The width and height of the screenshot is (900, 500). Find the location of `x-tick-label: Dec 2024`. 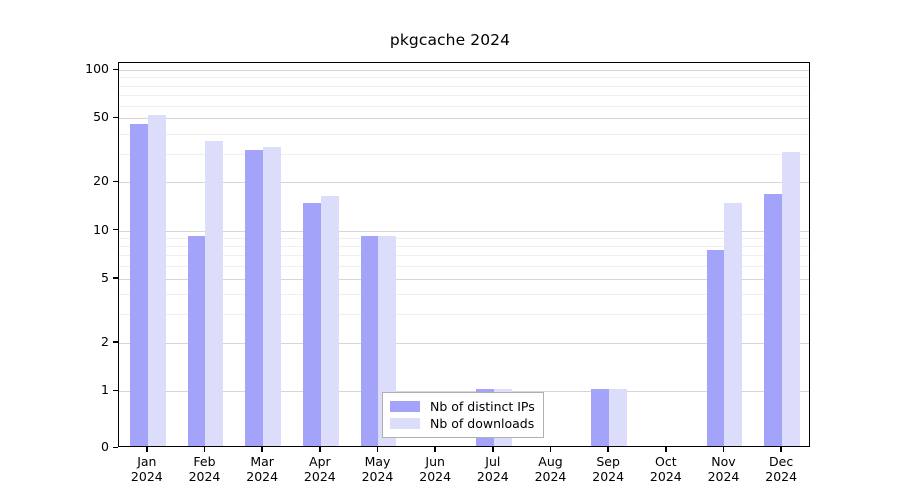

x-tick-label: Dec 2024 is located at coordinates (781, 469).